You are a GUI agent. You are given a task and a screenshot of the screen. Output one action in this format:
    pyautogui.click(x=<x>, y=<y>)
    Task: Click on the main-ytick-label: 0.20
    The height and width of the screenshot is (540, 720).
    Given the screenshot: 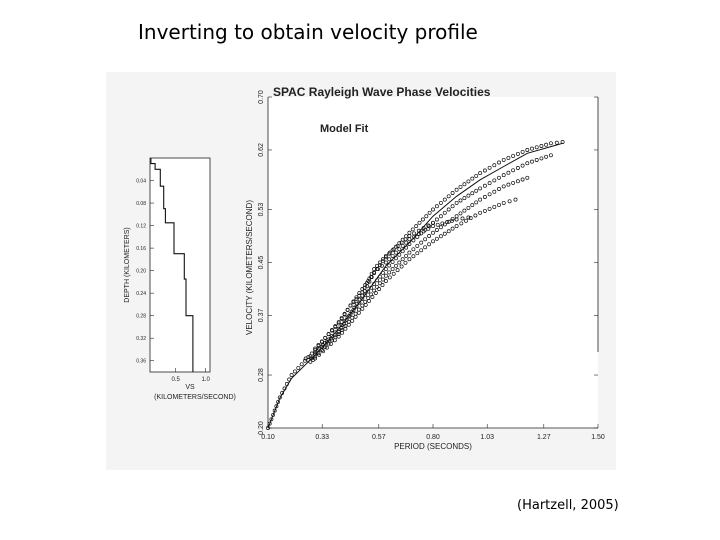 What is the action you would take?
    pyautogui.click(x=261, y=428)
    